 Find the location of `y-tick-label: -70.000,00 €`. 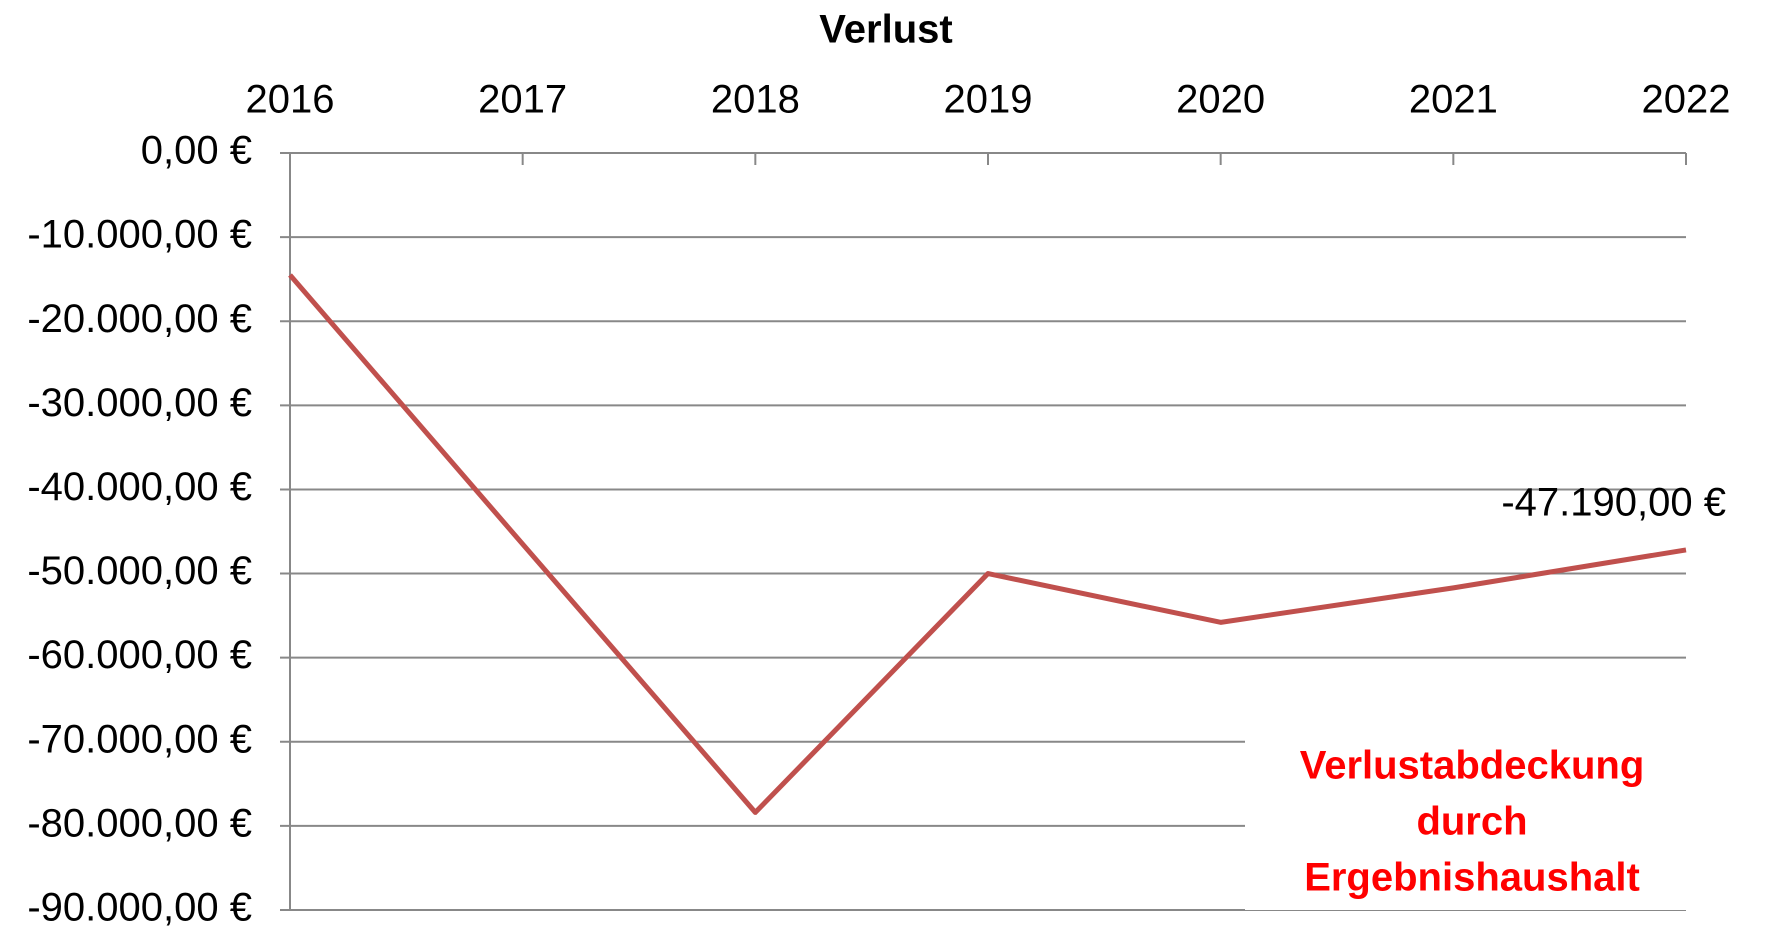

y-tick-label: -70.000,00 € is located at coordinates (139, 739).